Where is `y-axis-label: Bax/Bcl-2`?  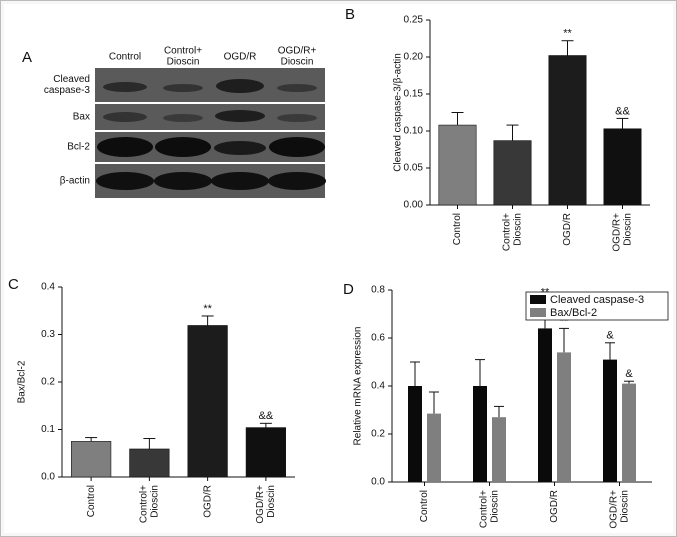
y-axis-label: Bax/Bcl-2 is located at coordinates (22, 381).